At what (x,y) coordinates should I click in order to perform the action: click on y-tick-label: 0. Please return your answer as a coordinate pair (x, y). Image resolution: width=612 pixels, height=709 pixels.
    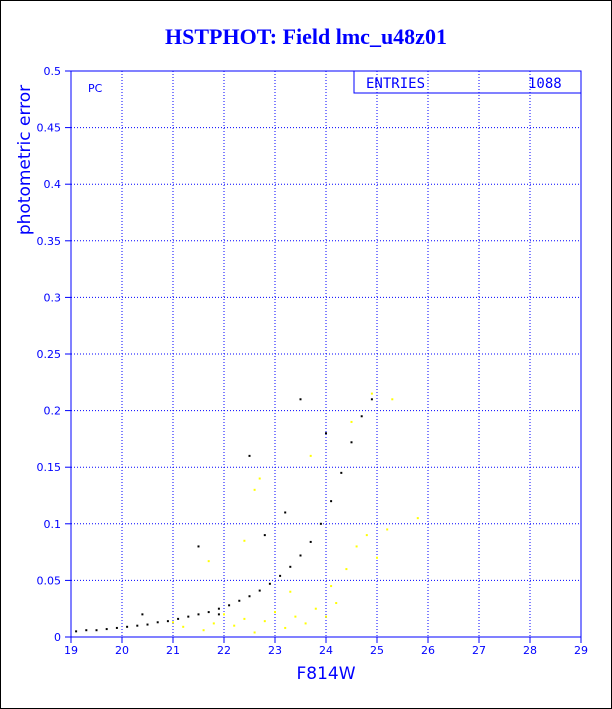
    Looking at the image, I should click on (57, 637).